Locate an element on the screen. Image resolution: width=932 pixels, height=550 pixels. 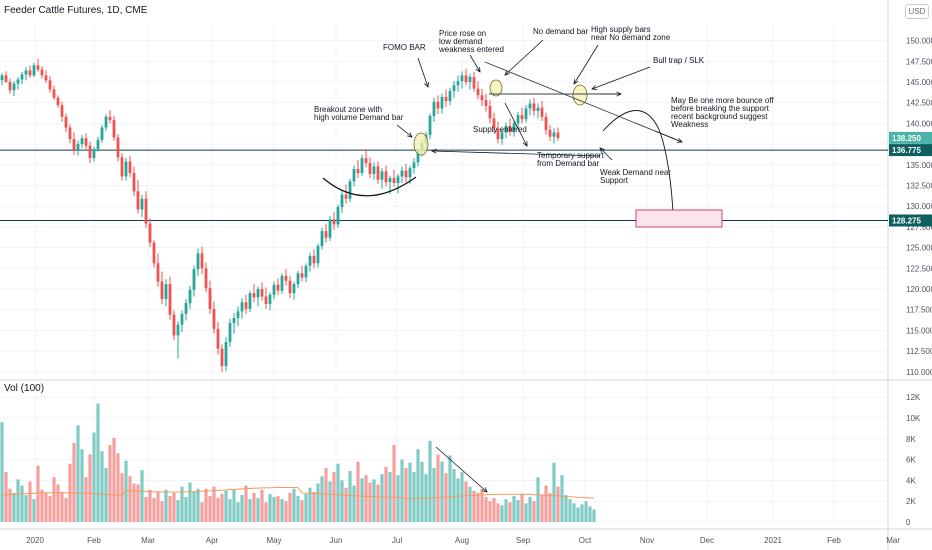
volume-tick-label: 2K is located at coordinates (911, 501).